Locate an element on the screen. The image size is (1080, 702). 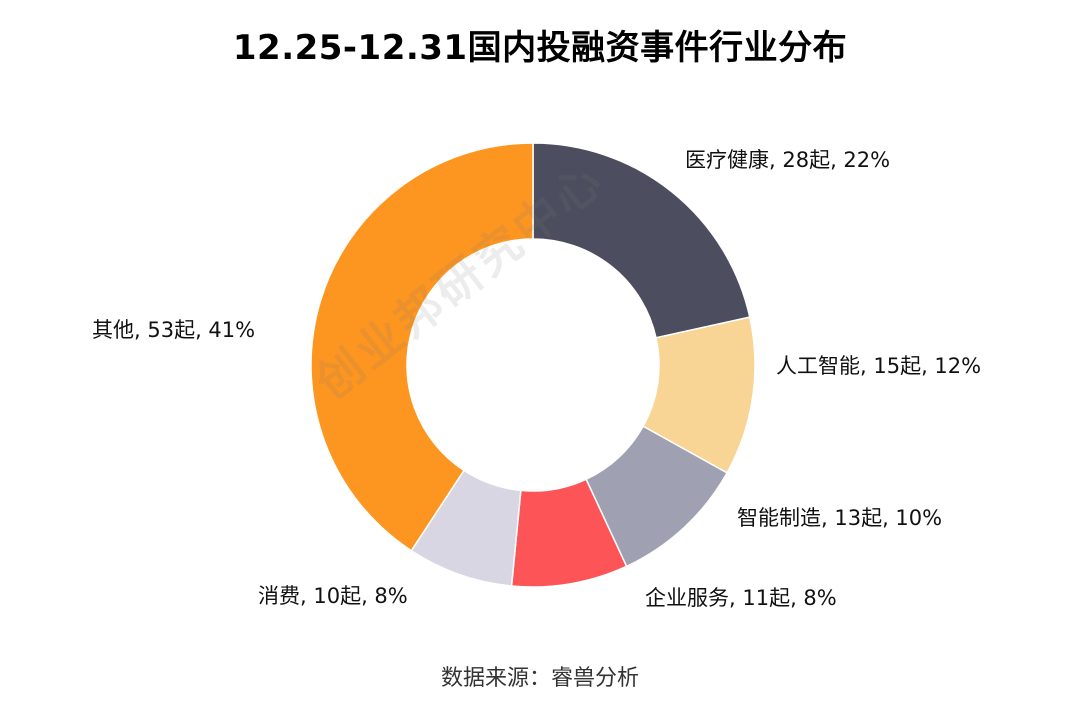
data-source: 数据来源：睿兽分析 is located at coordinates (539, 678).